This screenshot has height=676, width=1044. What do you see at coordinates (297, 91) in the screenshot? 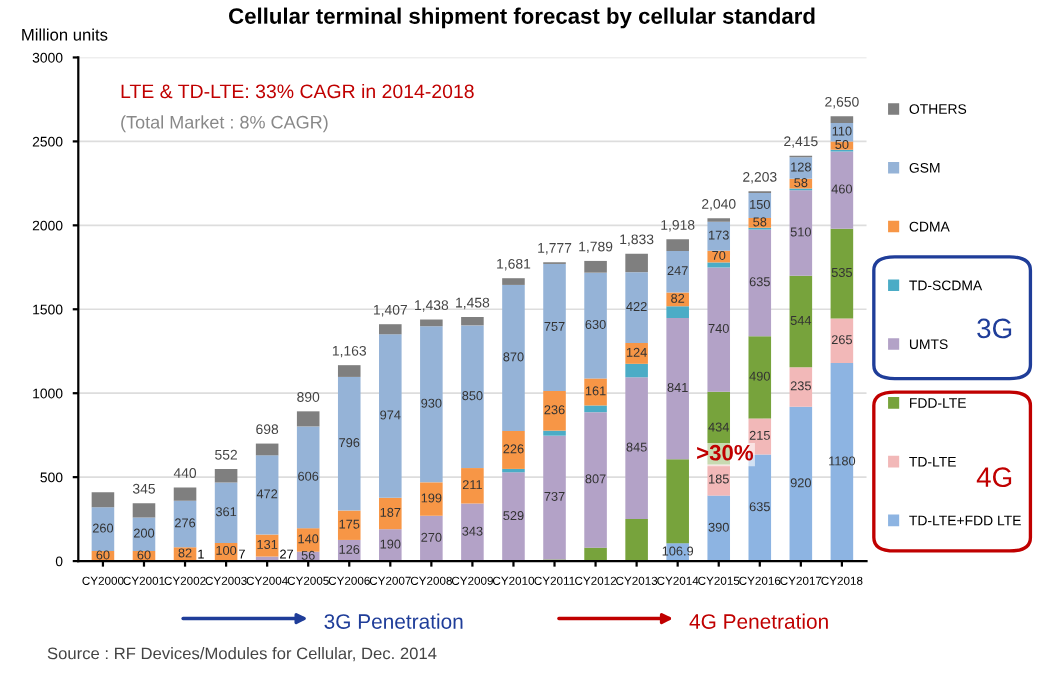
I see `annotation: LTE & TD-LTE: 33% CAGR in 2014-2018` at bounding box center [297, 91].